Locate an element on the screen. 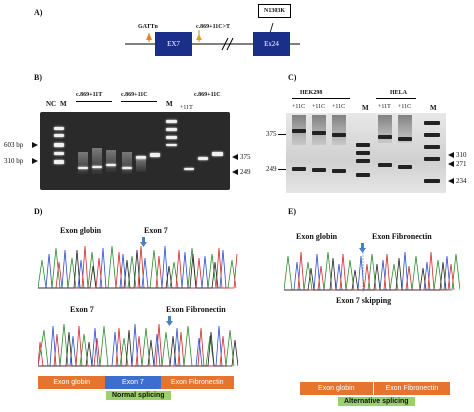  panel-label-e: E) is located at coordinates (292, 211).